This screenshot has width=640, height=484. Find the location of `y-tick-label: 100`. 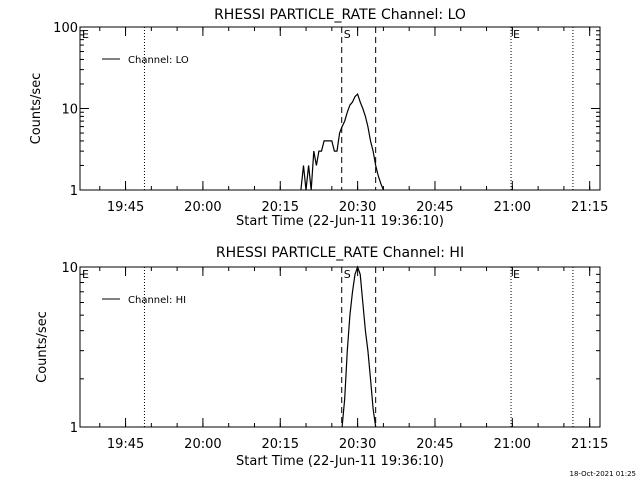

y-tick-label: 100 is located at coordinates (65, 28).